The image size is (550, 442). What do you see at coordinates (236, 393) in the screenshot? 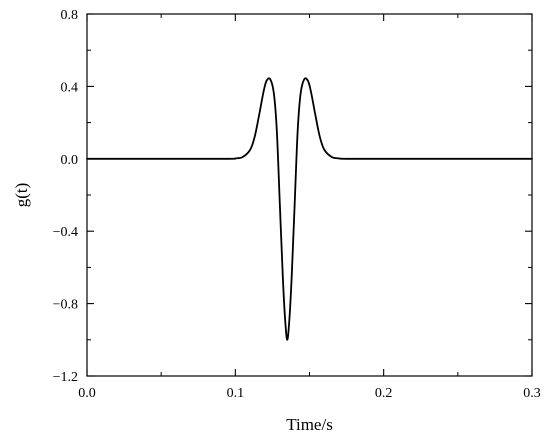
I see `x-tick-label: 0.1` at bounding box center [236, 393].